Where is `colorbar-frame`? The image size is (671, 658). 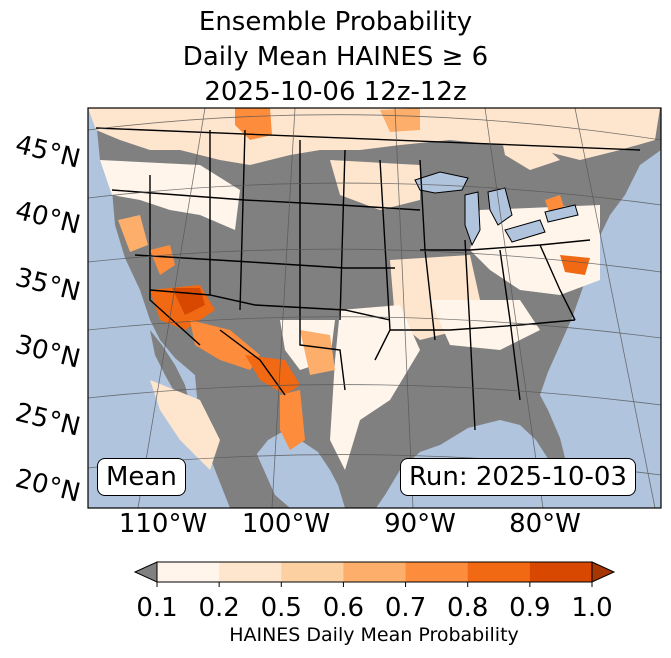
colorbar-frame is located at coordinates (374, 572).